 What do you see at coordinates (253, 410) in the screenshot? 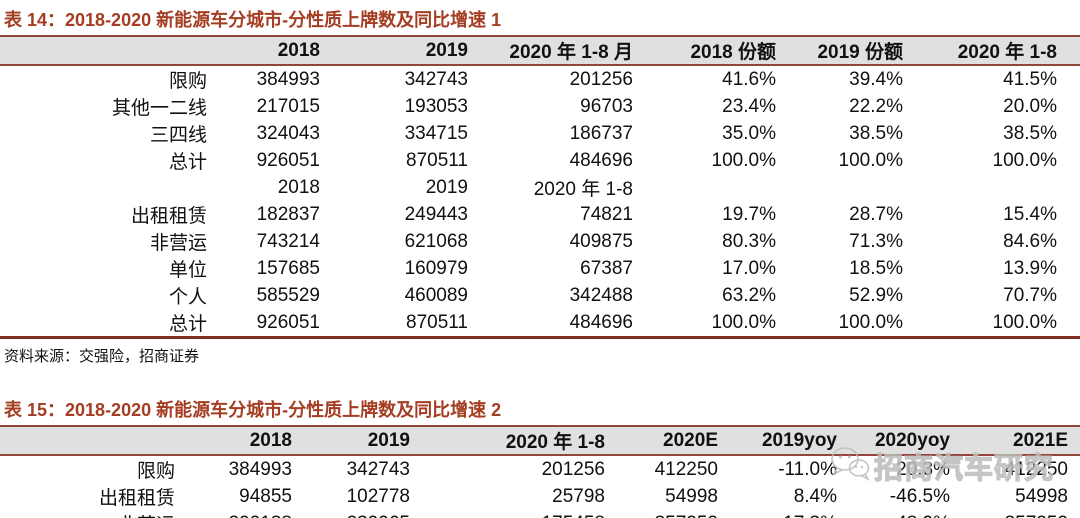
I see `table15-title: 表 15：2018-2020 新能源车分城市-分性质上牌数及同比增速 2` at bounding box center [253, 410].